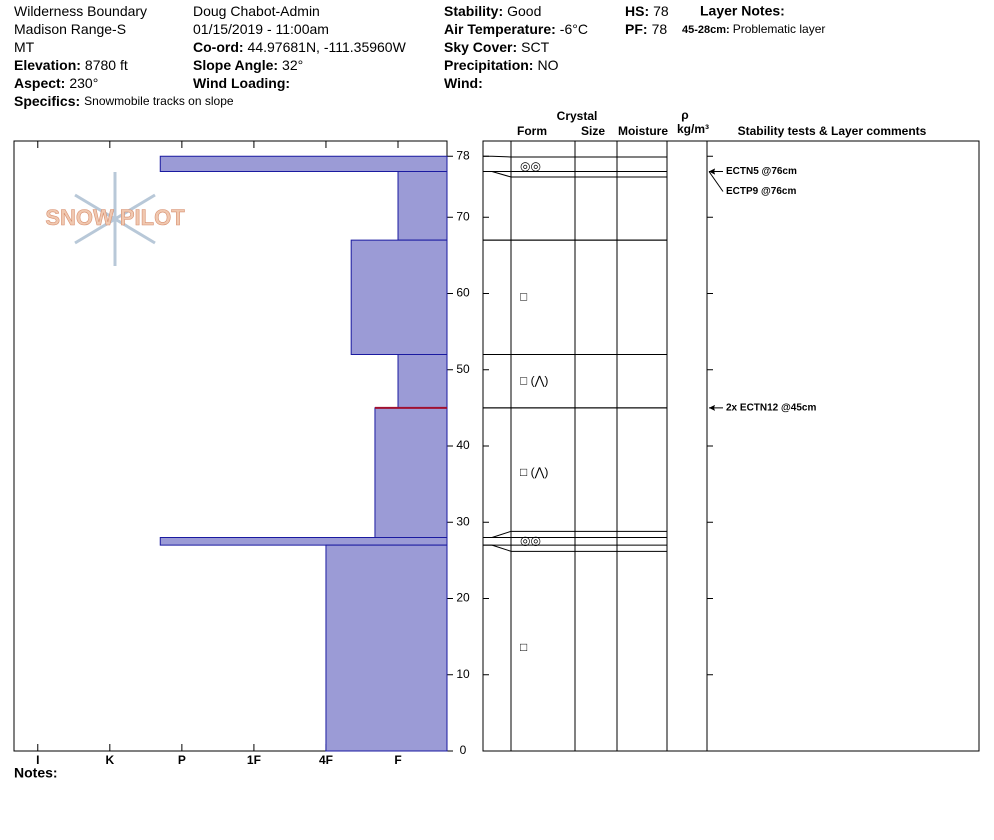 The width and height of the screenshot is (994, 840). What do you see at coordinates (182, 760) in the screenshot?
I see `x-tick-label: P` at bounding box center [182, 760].